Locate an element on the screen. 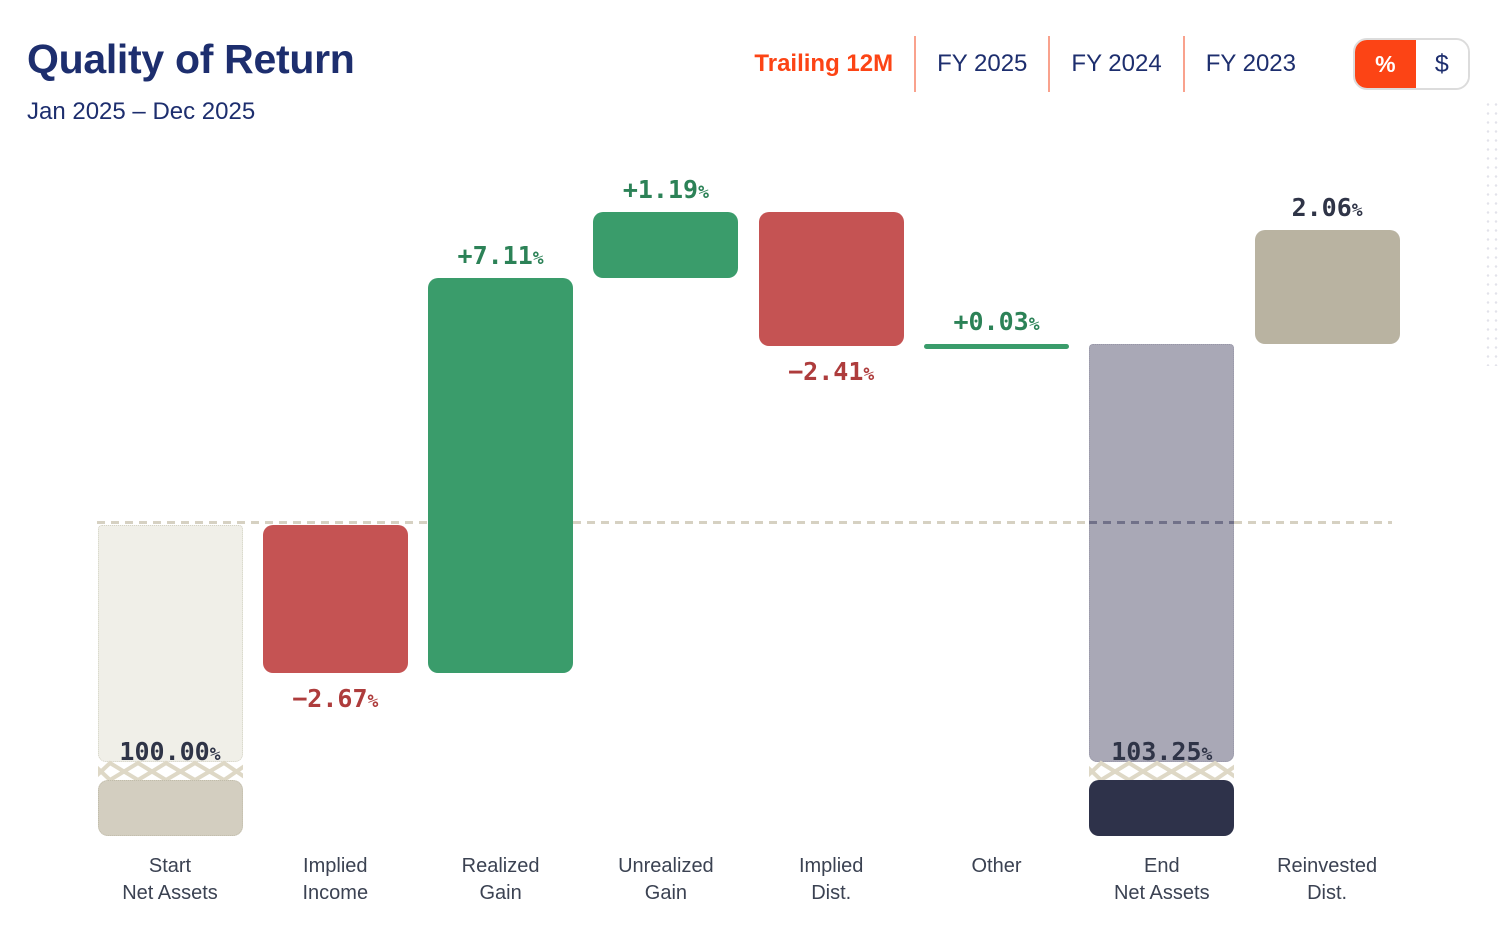 Image resolution: width=1500 pixels, height=942 pixels. bar-implied-income is located at coordinates (335, 599).